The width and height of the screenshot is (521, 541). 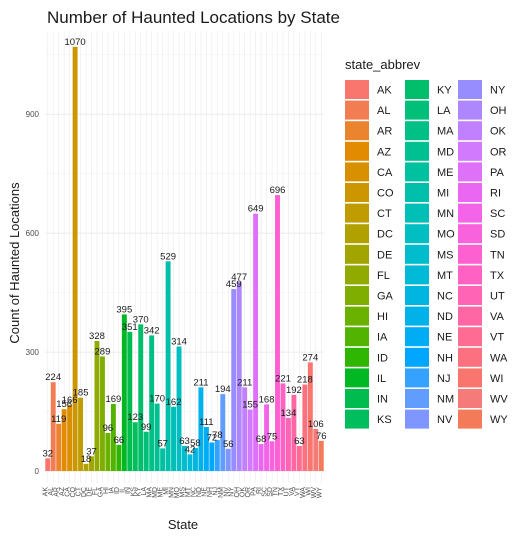 I want to click on legend-label-ks: KS, so click(x=384, y=420).